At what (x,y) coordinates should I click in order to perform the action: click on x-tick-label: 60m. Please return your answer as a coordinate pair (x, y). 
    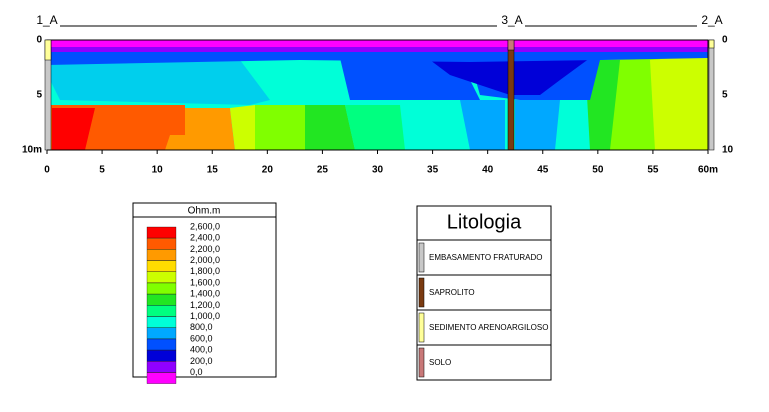
    Looking at the image, I should click on (708, 170).